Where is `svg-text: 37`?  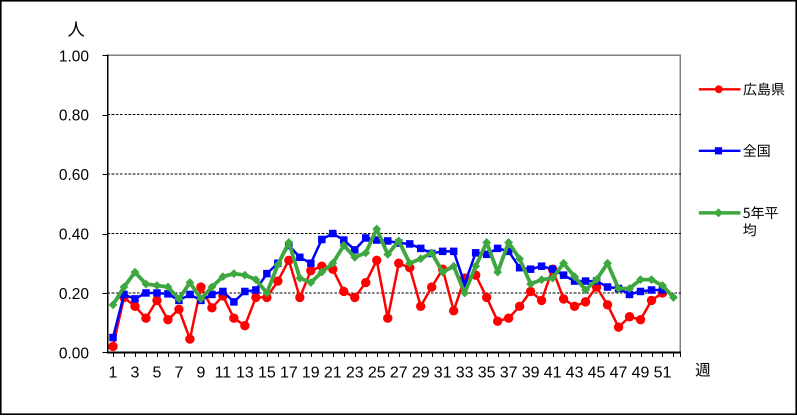
svg-text: 37 is located at coordinates (509, 372).